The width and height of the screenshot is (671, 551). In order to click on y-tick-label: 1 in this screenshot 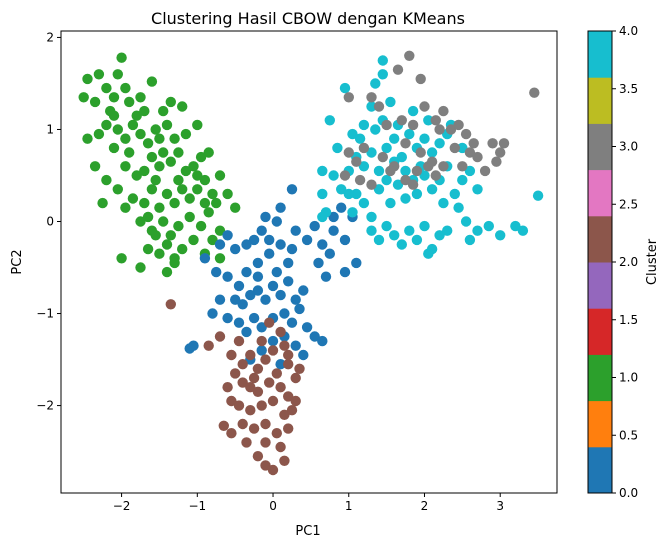, I will do `click(50, 129)`.